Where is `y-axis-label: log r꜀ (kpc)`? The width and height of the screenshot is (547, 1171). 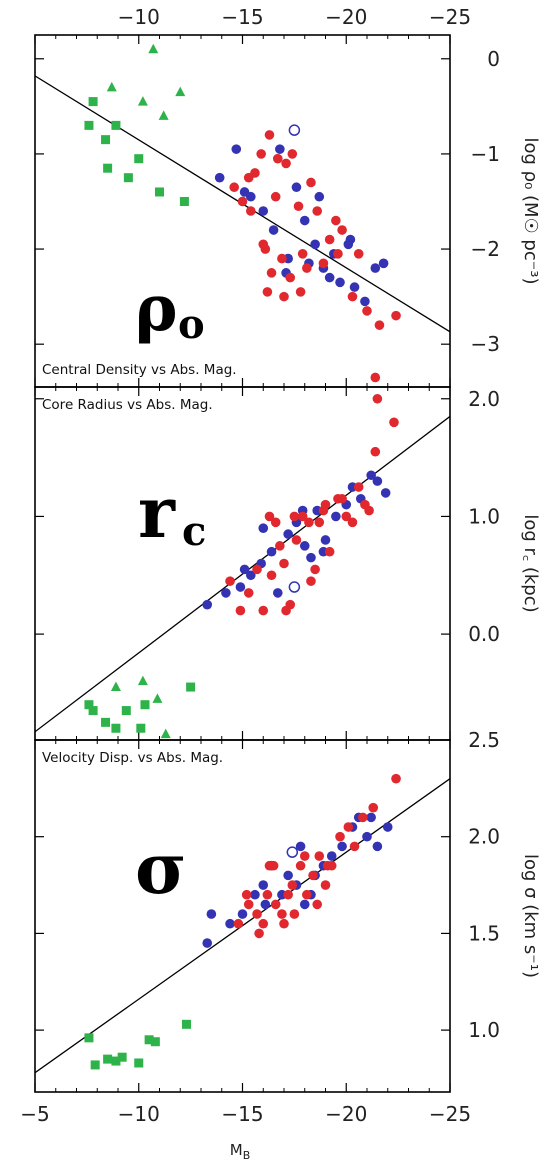 y-axis-label: log r꜀ (kpc) is located at coordinates (530, 563).